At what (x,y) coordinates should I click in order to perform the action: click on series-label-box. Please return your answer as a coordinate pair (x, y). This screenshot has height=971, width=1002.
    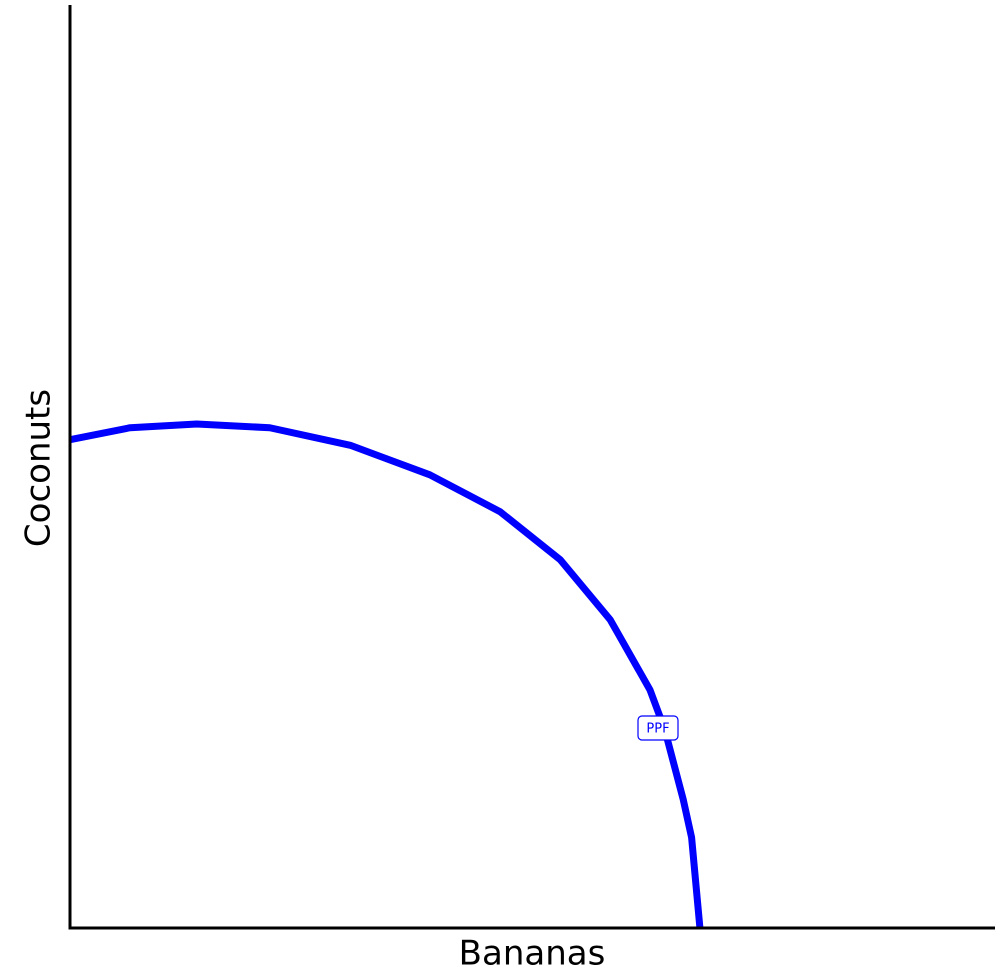
    Looking at the image, I should click on (658, 728).